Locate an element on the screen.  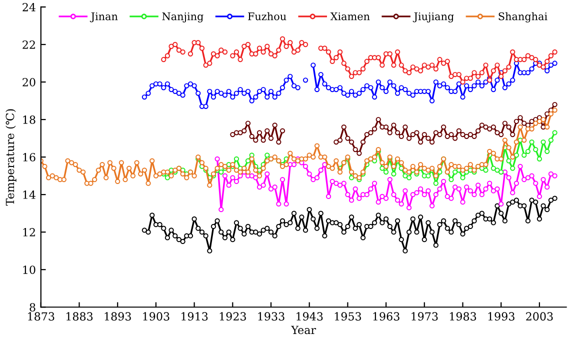
y-tick-label: 22 is located at coordinates (28, 44).